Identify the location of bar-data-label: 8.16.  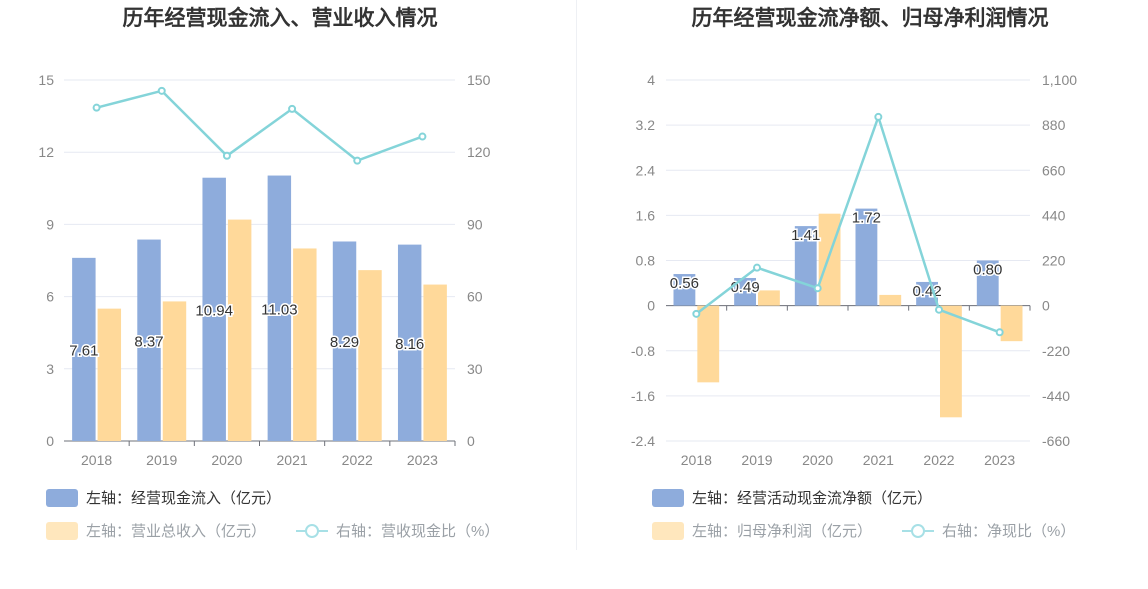
(409, 344).